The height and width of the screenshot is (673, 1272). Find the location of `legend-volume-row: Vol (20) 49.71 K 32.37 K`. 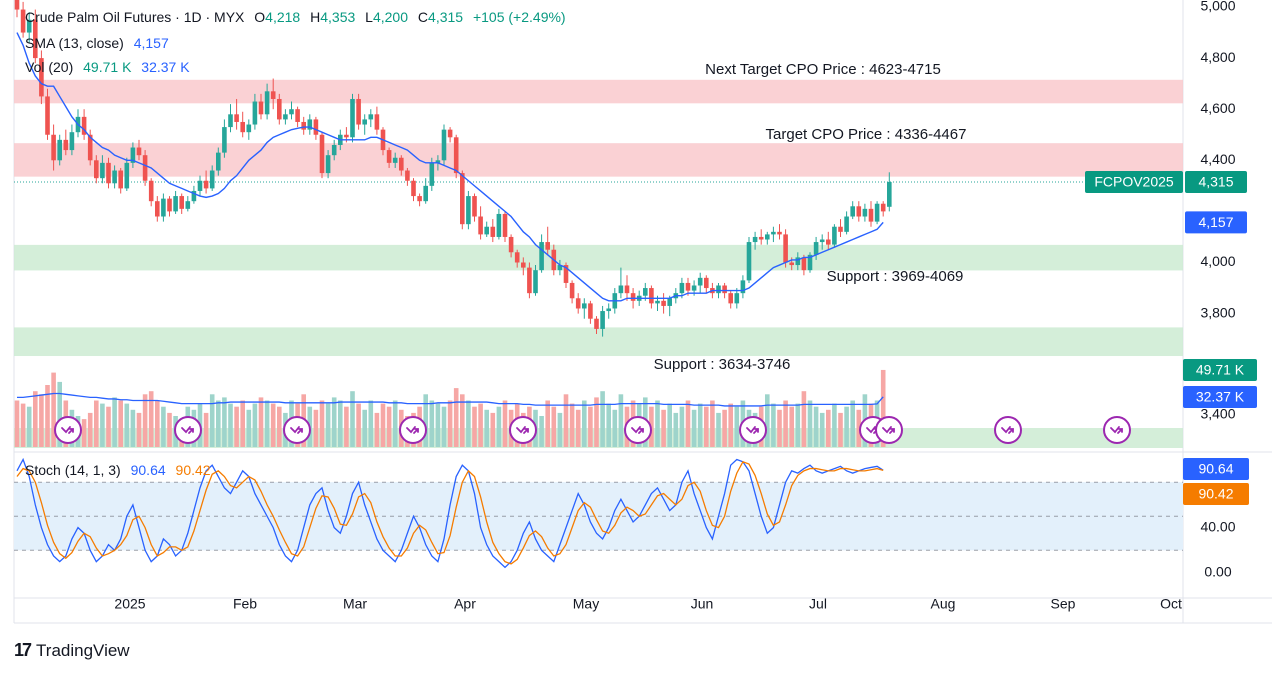

legend-volume-row: Vol (20) 49.71 K 32.37 K is located at coordinates (107, 67).